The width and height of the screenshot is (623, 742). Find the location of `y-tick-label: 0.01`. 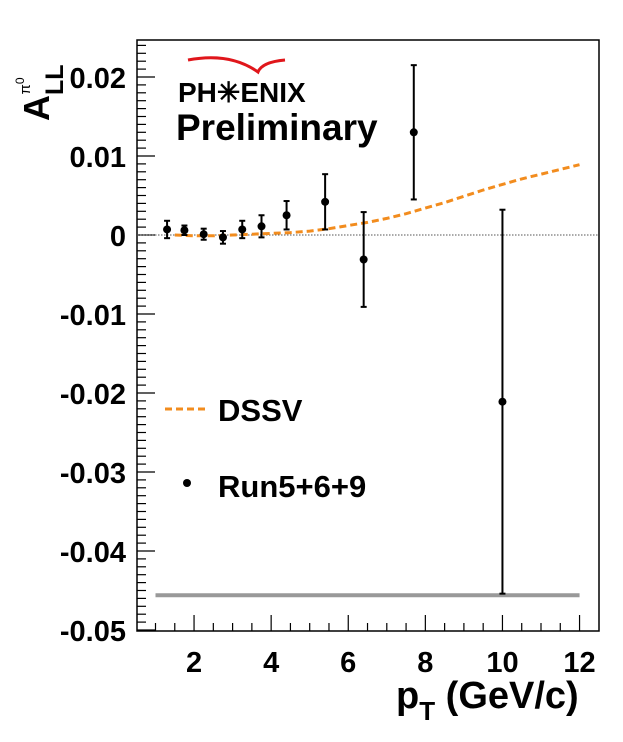

y-tick-label: 0.01 is located at coordinates (98, 158).